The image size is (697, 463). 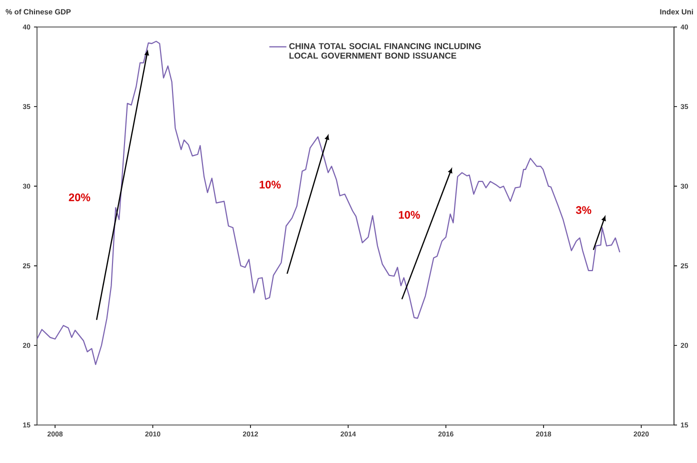 What do you see at coordinates (79, 197) in the screenshot?
I see `annotation: 20%` at bounding box center [79, 197].